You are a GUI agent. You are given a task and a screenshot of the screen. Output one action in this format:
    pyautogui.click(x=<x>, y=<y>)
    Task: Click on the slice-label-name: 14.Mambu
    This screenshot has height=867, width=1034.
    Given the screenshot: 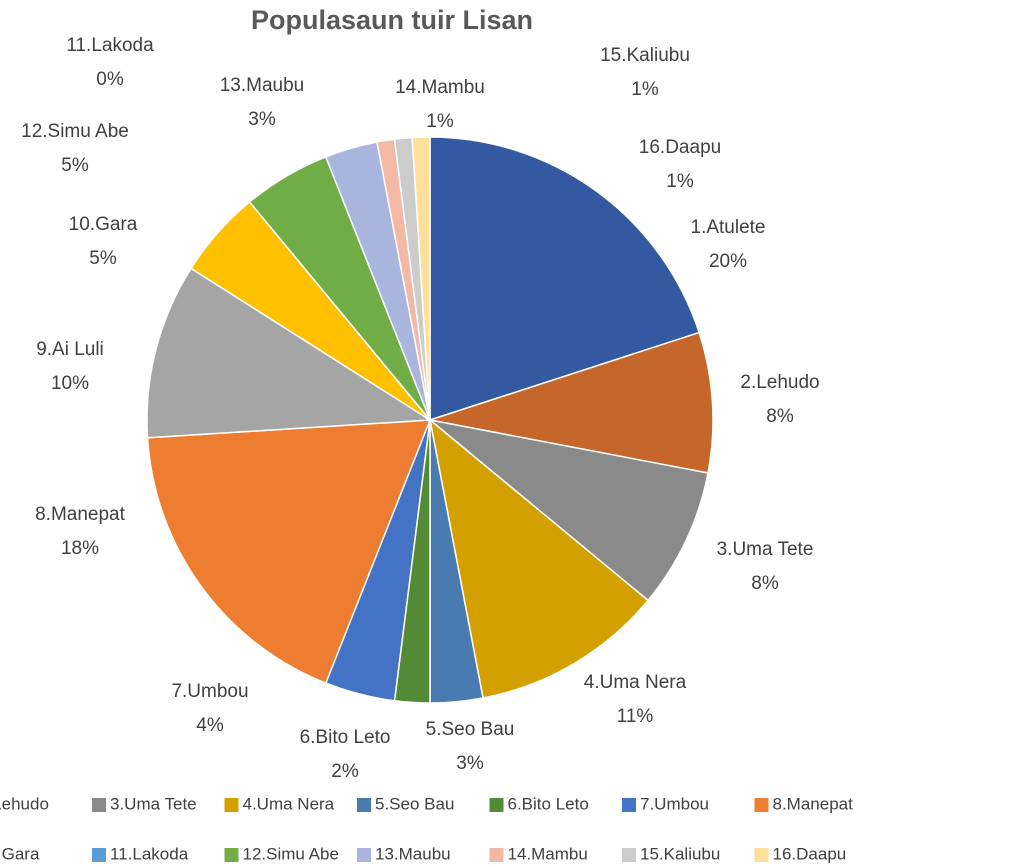 What is the action you would take?
    pyautogui.click(x=440, y=87)
    